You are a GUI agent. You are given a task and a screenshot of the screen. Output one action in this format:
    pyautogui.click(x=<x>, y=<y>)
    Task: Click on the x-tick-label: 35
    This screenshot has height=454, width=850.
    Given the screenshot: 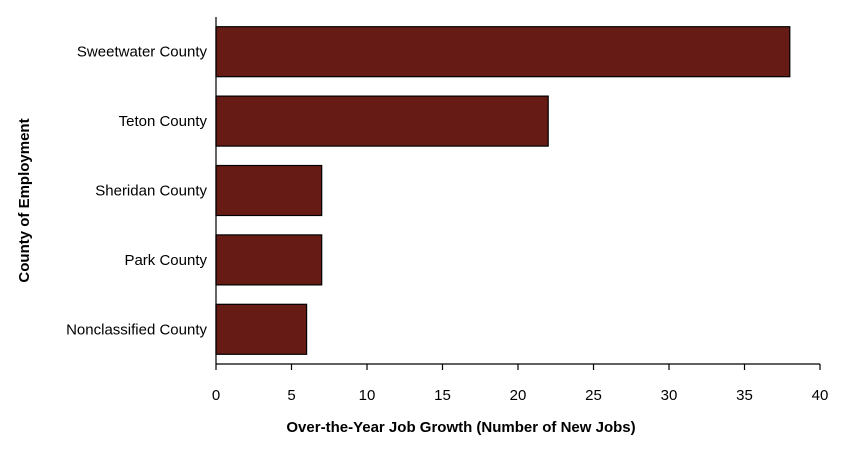 What is the action you would take?
    pyautogui.click(x=744, y=395)
    